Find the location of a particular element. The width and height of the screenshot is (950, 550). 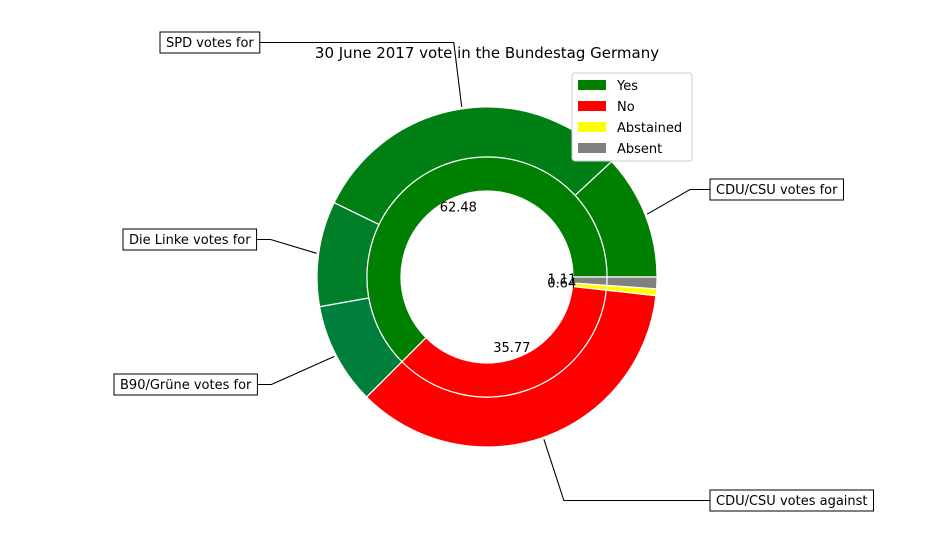

legend: Yes No Abstained Absent is located at coordinates (632, 117).